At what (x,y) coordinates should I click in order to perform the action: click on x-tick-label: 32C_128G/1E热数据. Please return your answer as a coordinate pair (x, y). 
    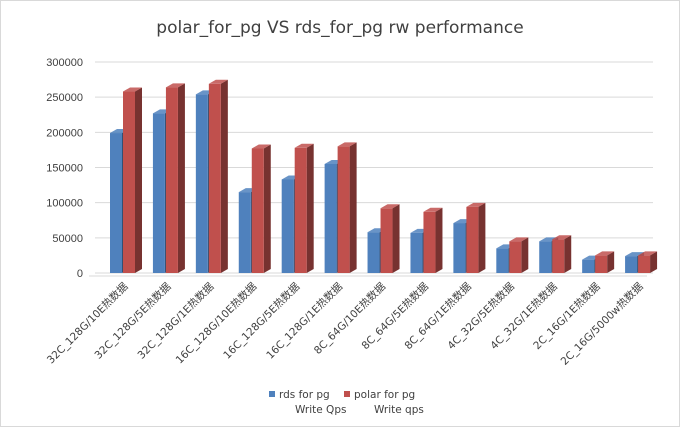
    Looking at the image, I should click on (176, 321).